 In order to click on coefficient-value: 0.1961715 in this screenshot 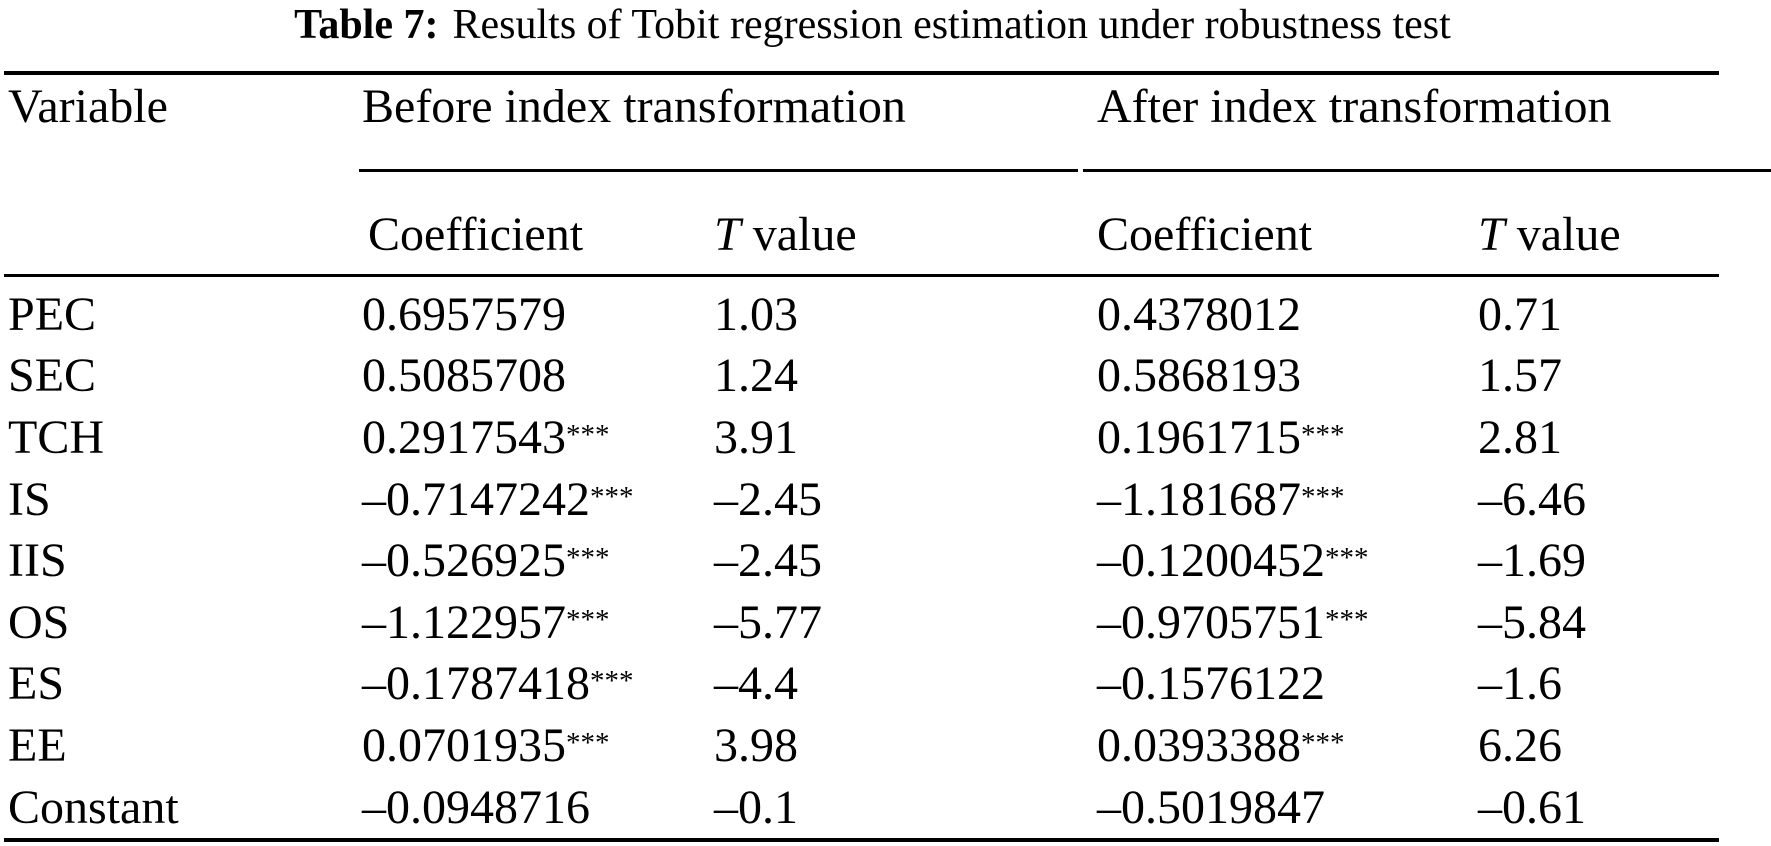, I will do `click(1199, 437)`.